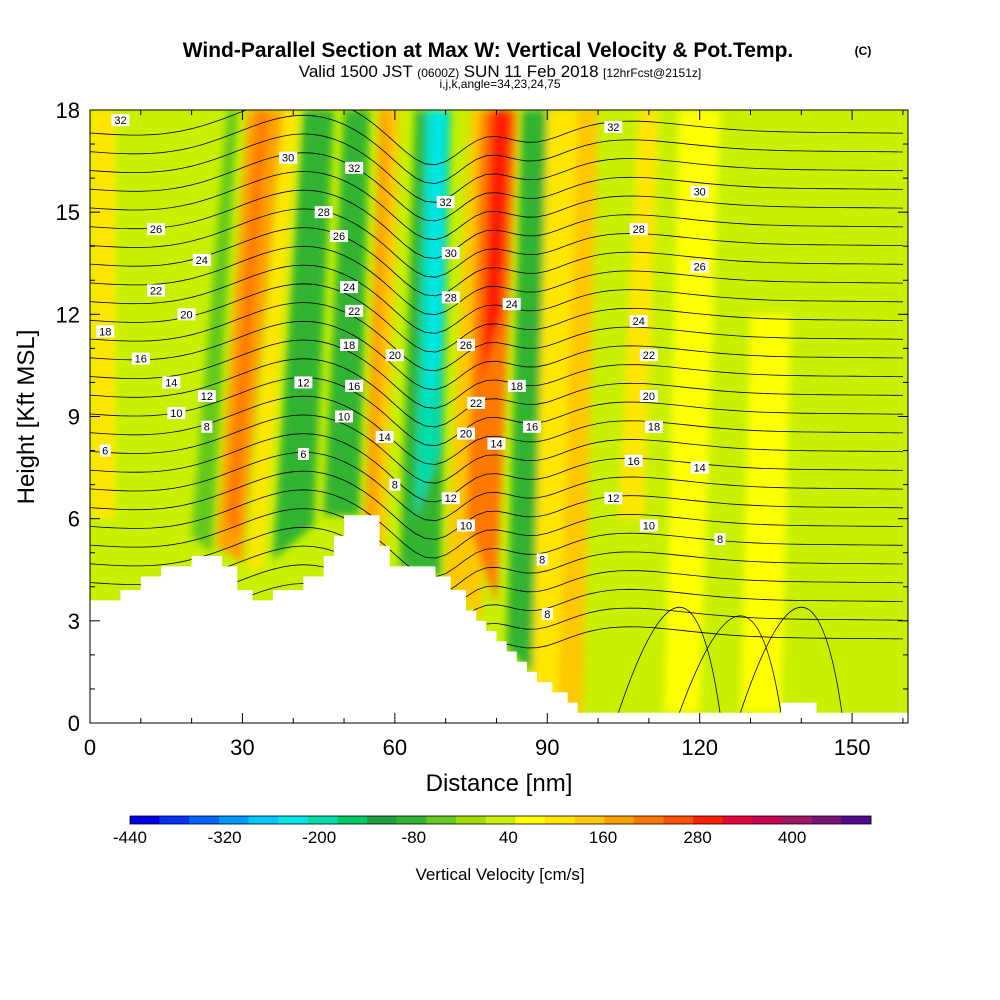  Describe the element at coordinates (465, 345) in the screenshot. I see `contour-label: 26` at that location.